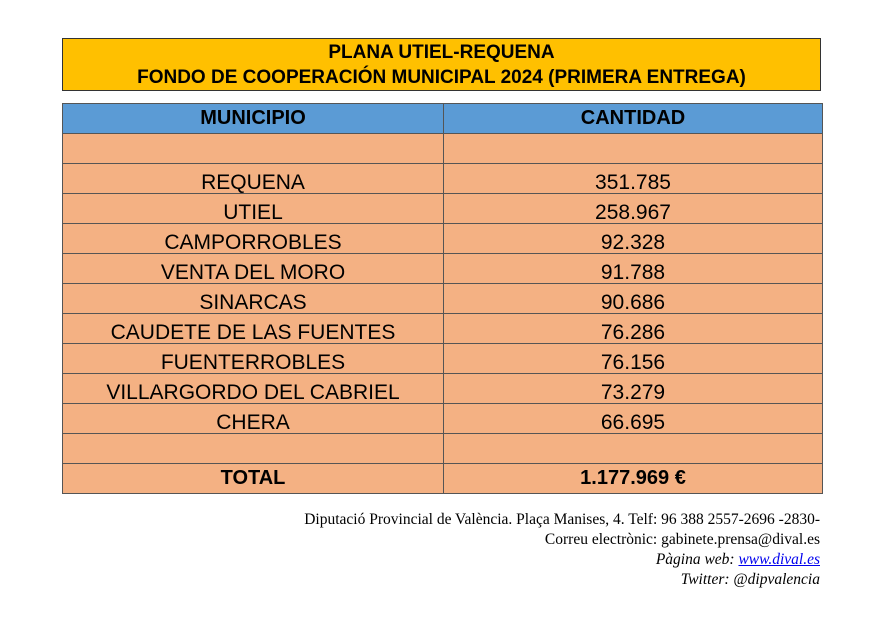 Image resolution: width=886 pixels, height=623 pixels. I want to click on footer-twitter: Twitter: @dipvalencia, so click(750, 579).